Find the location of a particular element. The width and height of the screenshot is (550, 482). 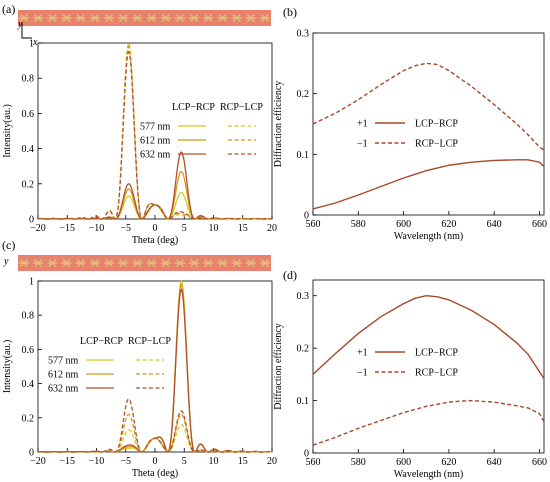

x-axis-label: Theta (deg) is located at coordinates (155, 473).